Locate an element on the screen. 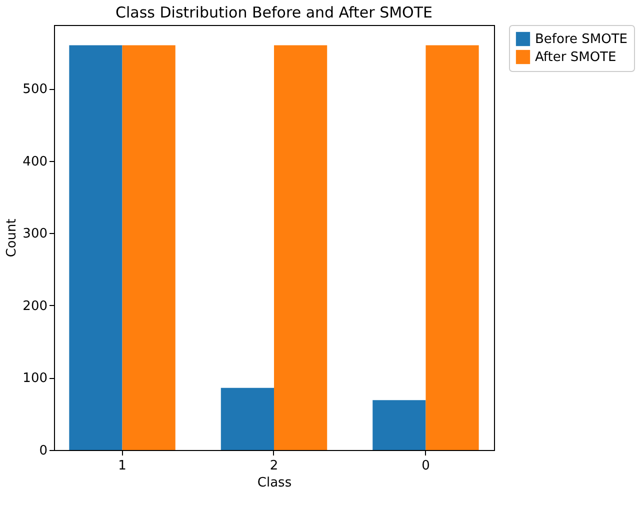  y-axis-title: Count is located at coordinates (12, 238).